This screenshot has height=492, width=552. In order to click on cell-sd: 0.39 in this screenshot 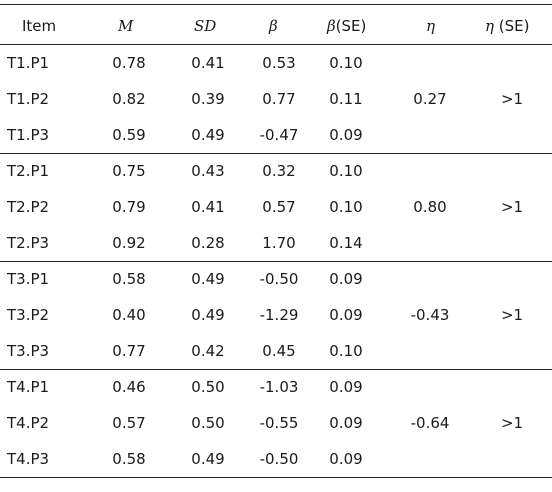, I will do `click(208, 99)`.